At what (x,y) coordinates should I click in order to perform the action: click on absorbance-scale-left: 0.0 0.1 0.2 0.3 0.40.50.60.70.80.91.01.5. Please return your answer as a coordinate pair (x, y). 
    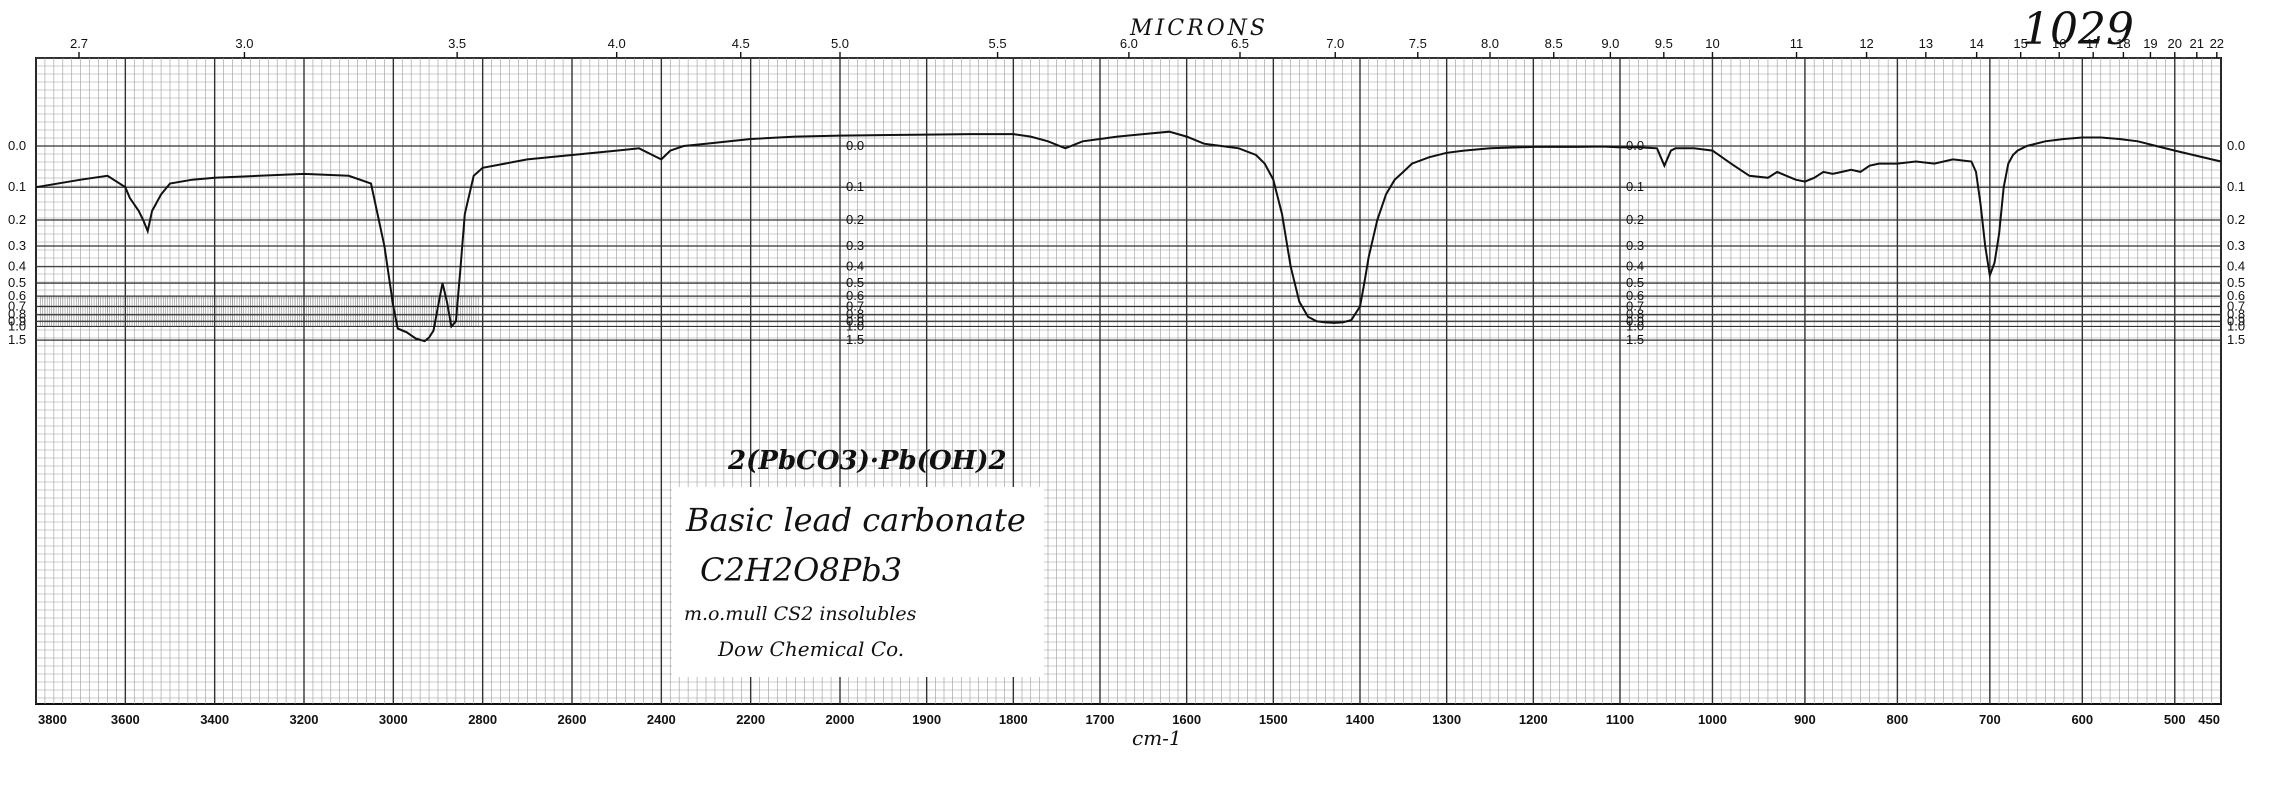
    Looking at the image, I should click on (17, 242).